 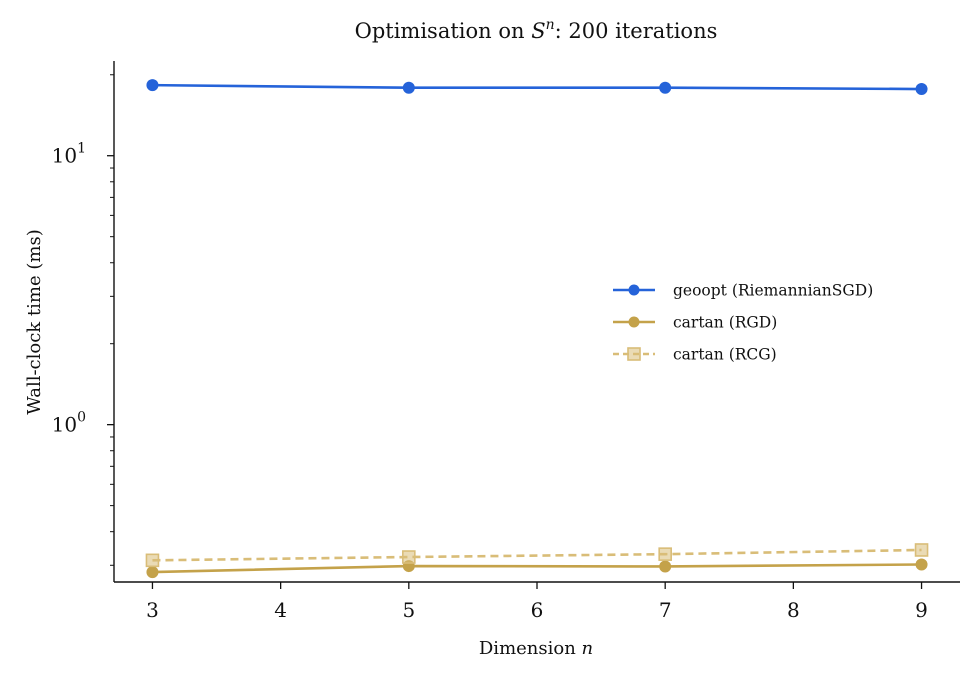 What do you see at coordinates (773, 291) in the screenshot?
I see `legend-label: geoopt (RiemannianSGD)` at bounding box center [773, 291].